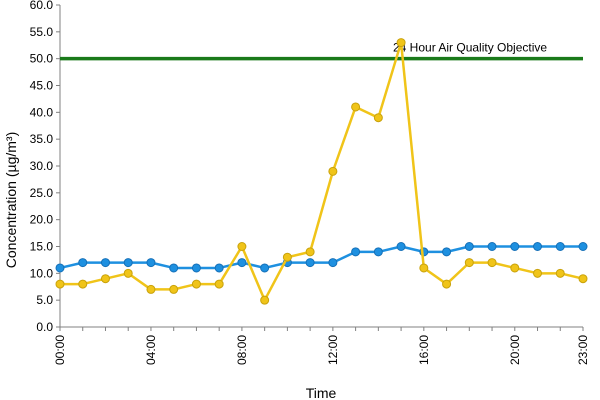 The width and height of the screenshot is (600, 400). I want to click on x-tick-label: 04:00, so click(151, 350).